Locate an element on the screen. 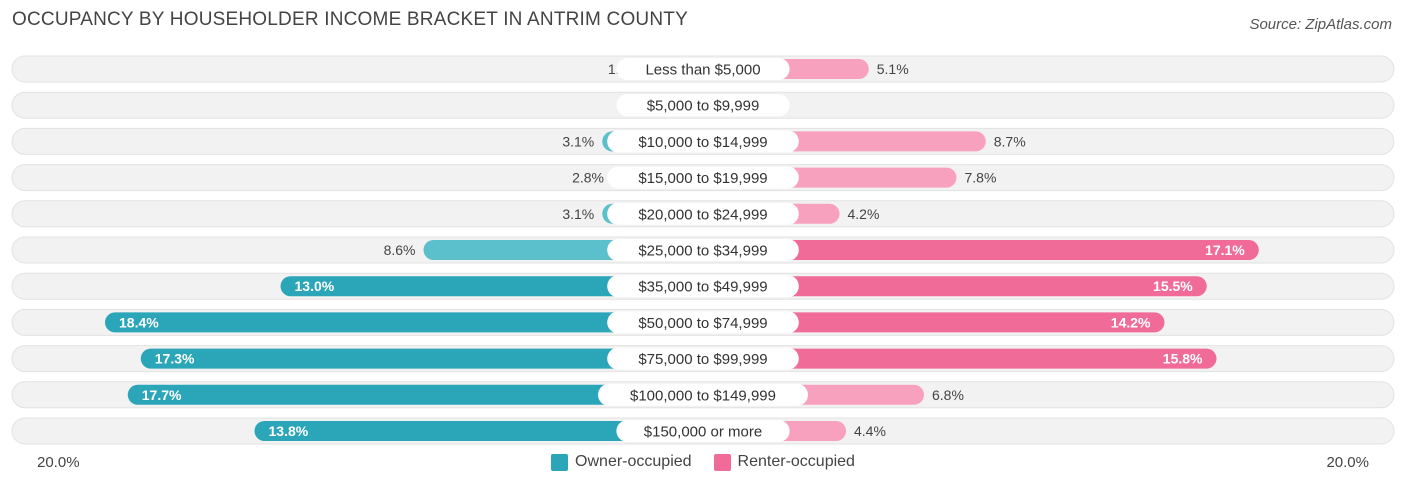  value-label-renter: 15.8% is located at coordinates (1183, 359).